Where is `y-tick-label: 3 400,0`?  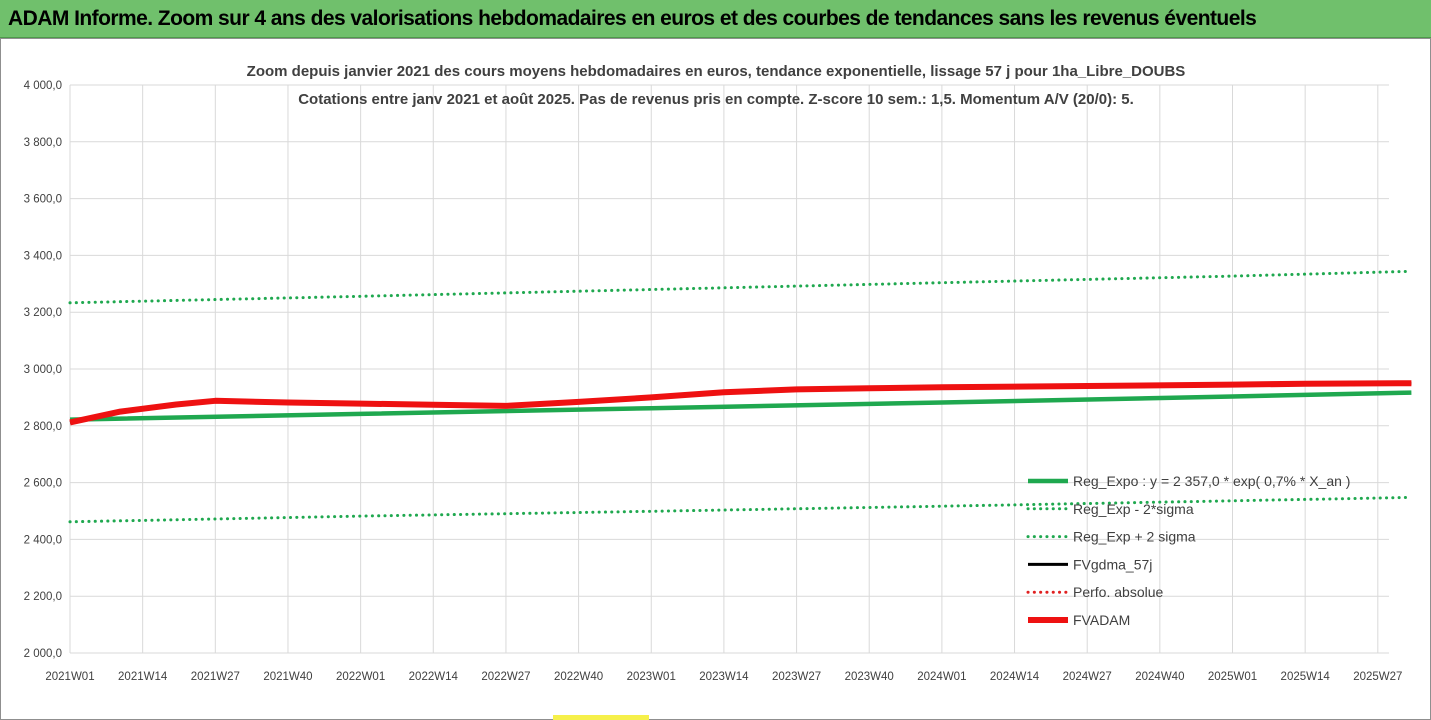 y-tick-label: 3 400,0 is located at coordinates (43, 256).